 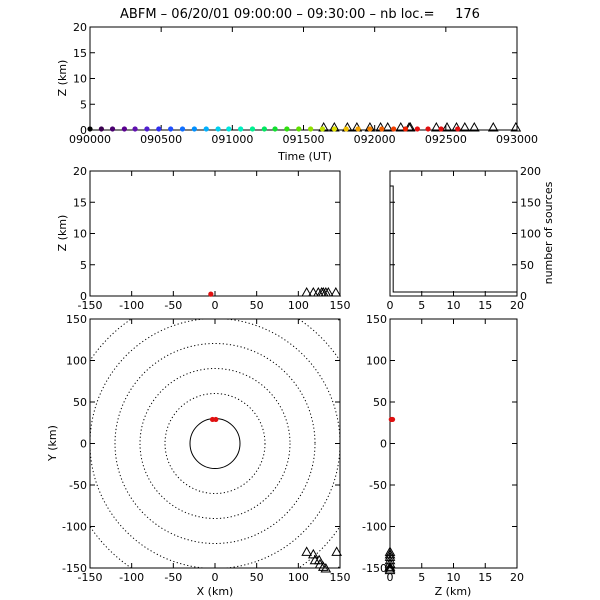 What do you see at coordinates (446, 139) in the screenshot?
I see `x-tick-label: 092500` at bounding box center [446, 139].